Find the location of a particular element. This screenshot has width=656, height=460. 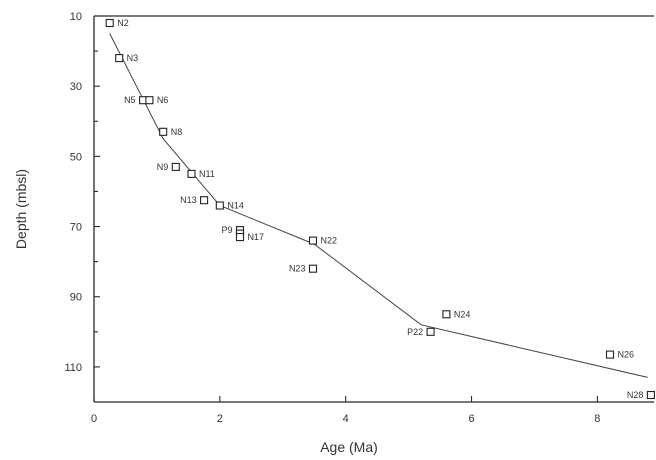

point-label-6: N11 is located at coordinates (207, 174).